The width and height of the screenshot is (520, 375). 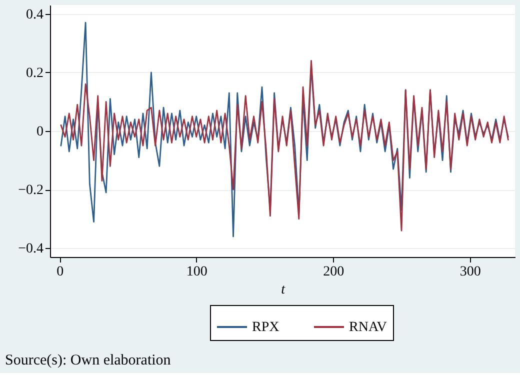 What do you see at coordinates (333, 272) in the screenshot?
I see `x-tick-label: 200` at bounding box center [333, 272].